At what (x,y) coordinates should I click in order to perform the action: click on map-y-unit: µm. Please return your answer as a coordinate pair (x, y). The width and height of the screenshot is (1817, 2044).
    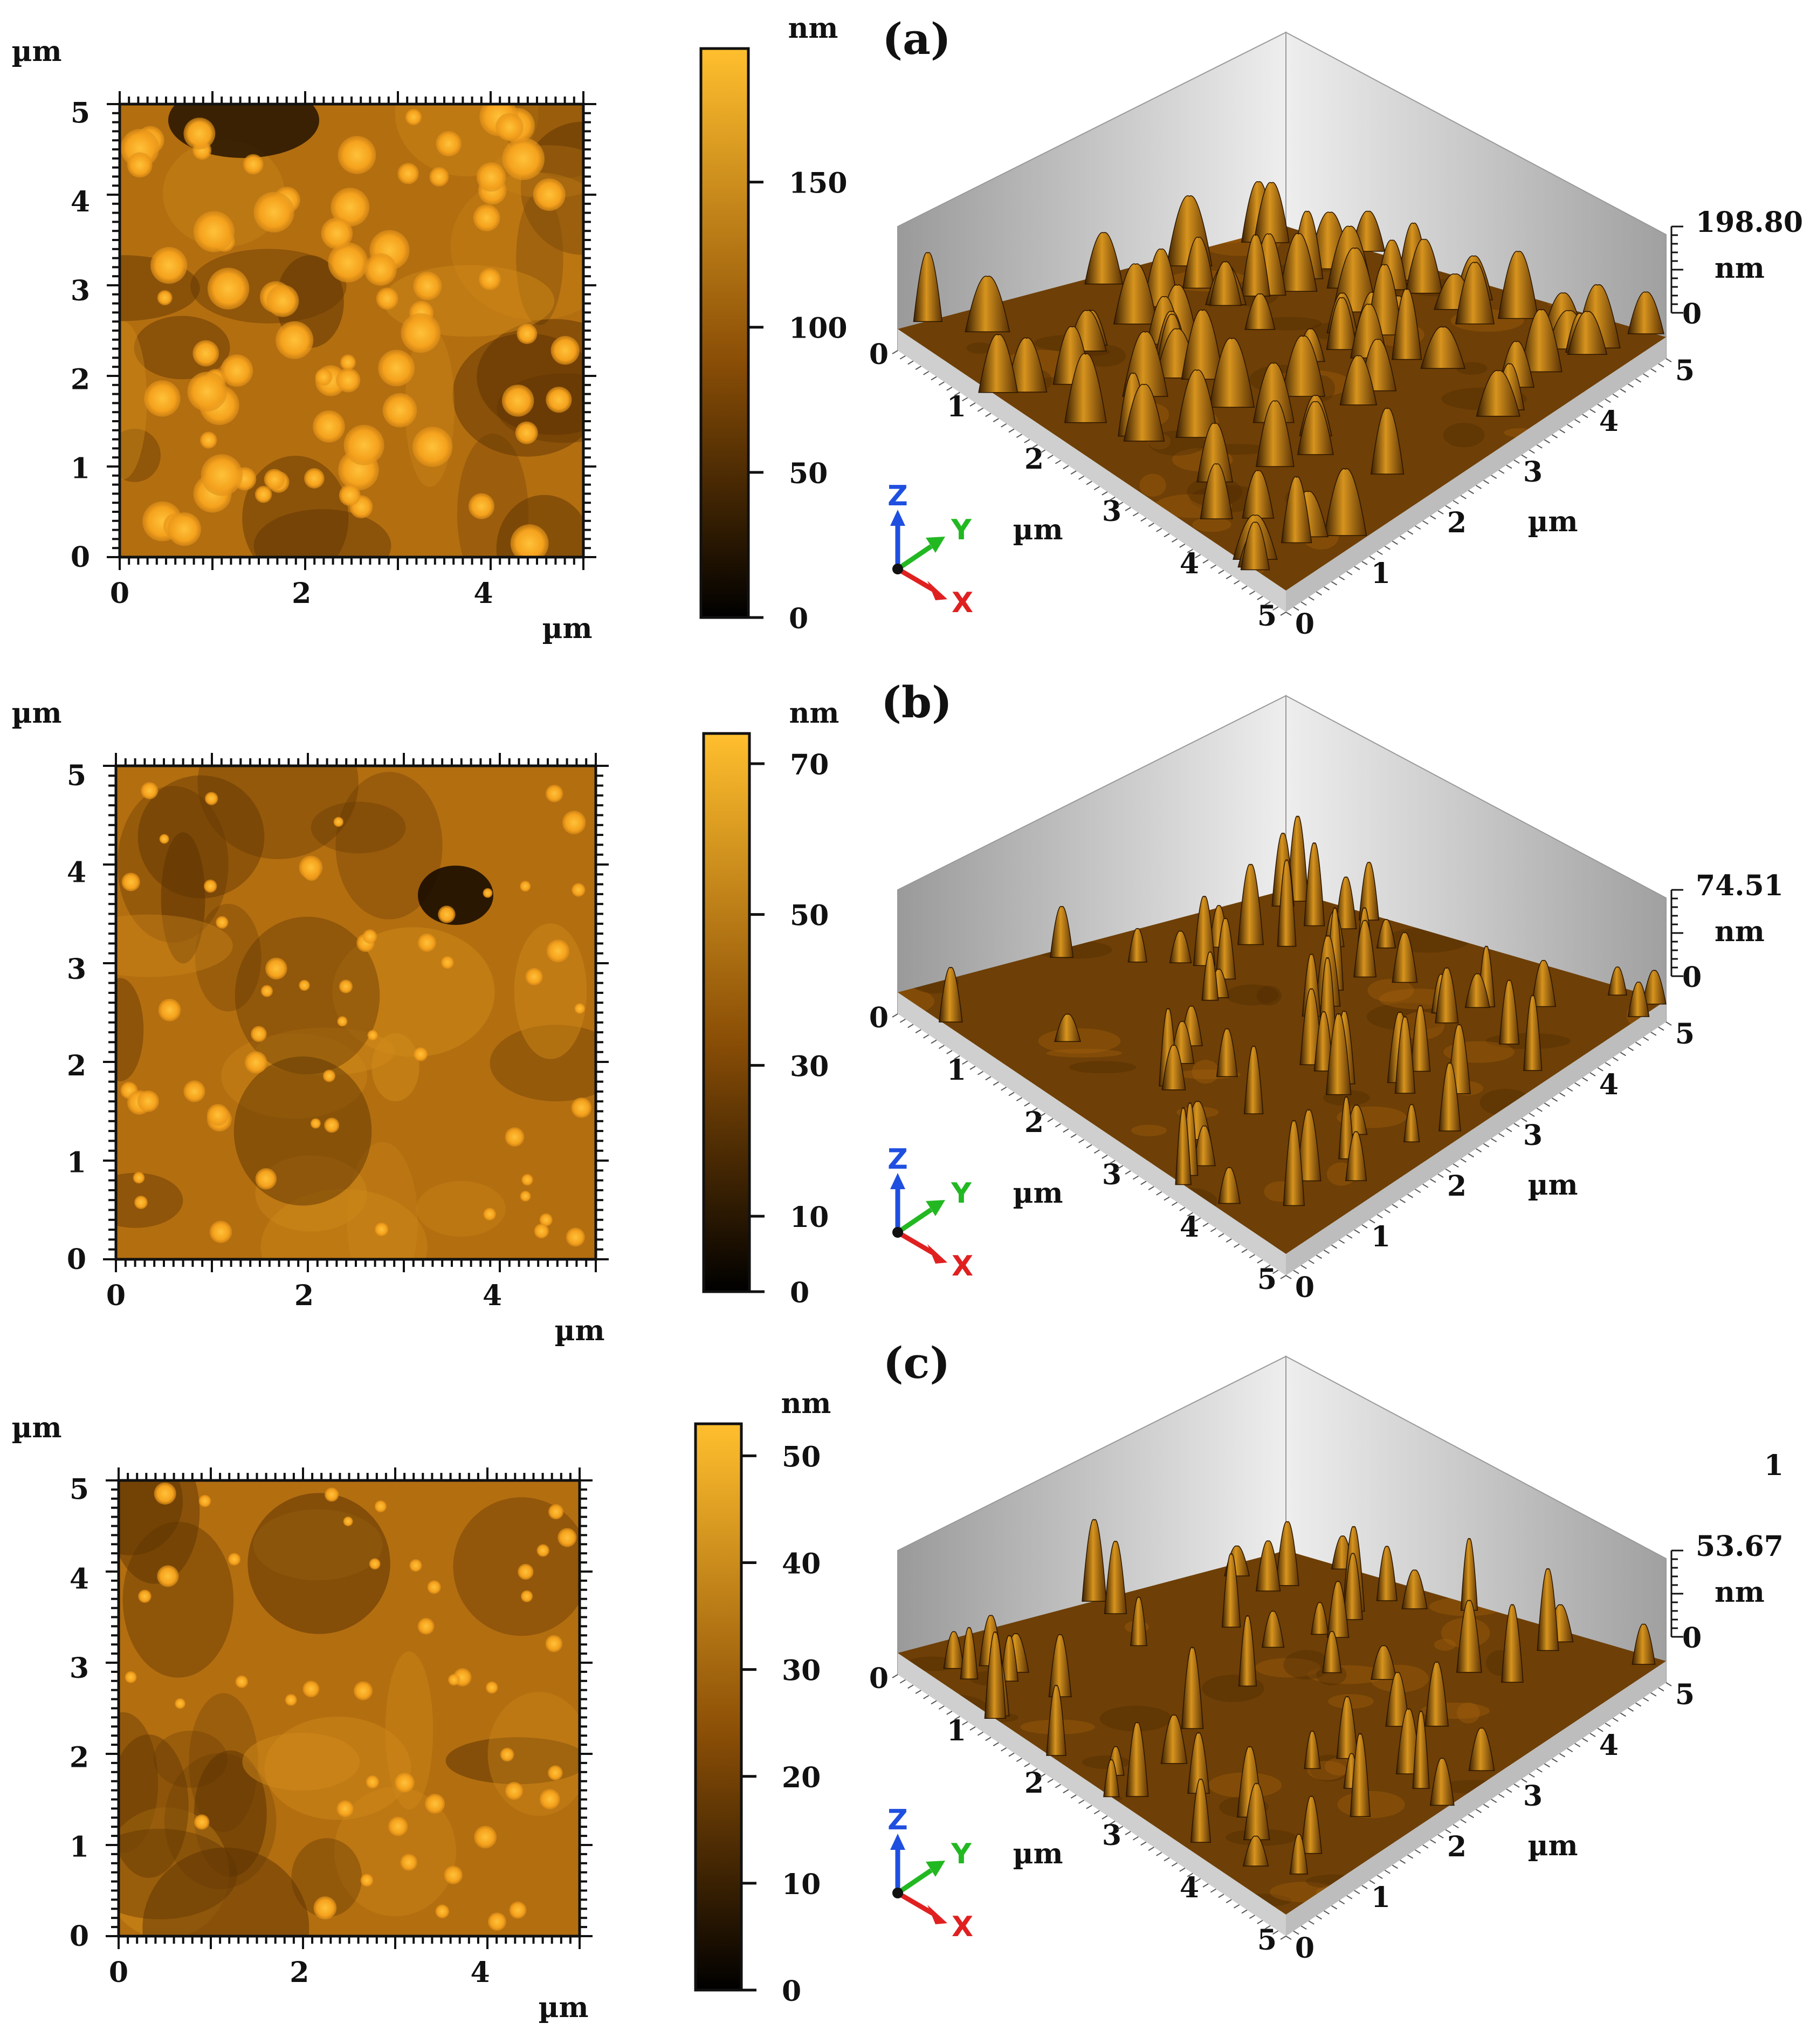
    Looking at the image, I should click on (36, 51).